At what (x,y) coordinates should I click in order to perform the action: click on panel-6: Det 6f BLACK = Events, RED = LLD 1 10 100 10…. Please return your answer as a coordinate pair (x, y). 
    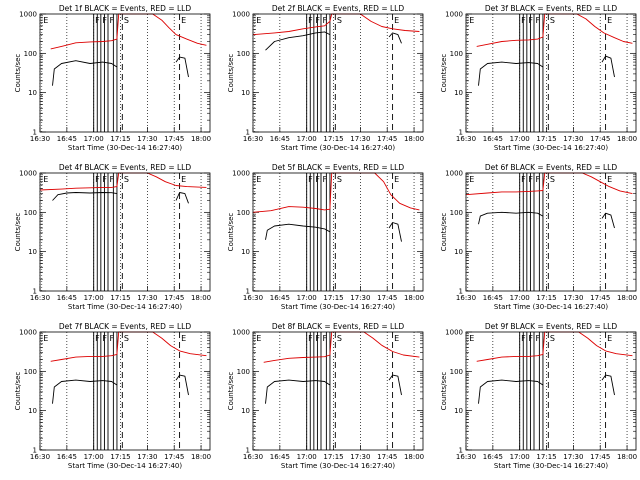
    Looking at the image, I should click on (538, 237).